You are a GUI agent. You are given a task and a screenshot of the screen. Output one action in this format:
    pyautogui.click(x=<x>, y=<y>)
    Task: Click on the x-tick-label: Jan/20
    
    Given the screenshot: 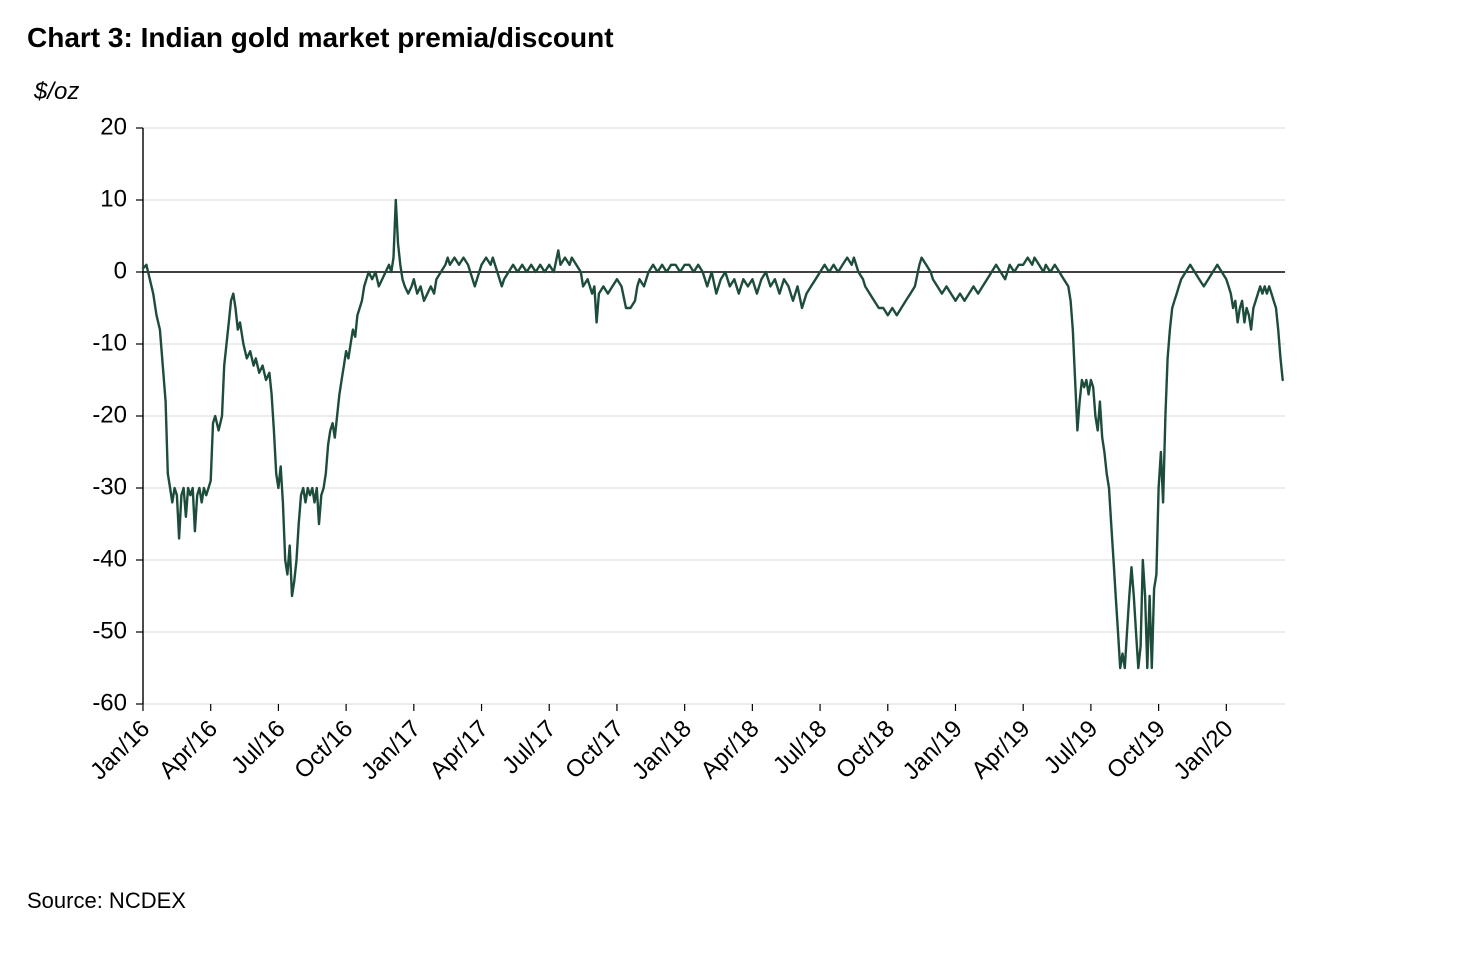 What is the action you would take?
    pyautogui.click(x=1204, y=750)
    